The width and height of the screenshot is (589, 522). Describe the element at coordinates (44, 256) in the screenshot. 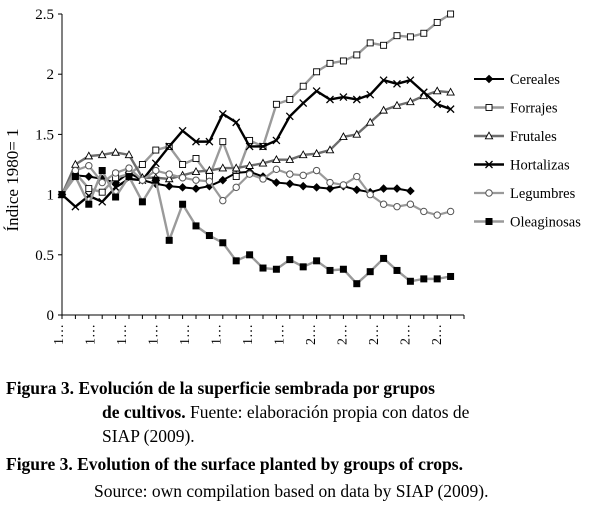

I see `y-tick-label: 0.5` at that location.